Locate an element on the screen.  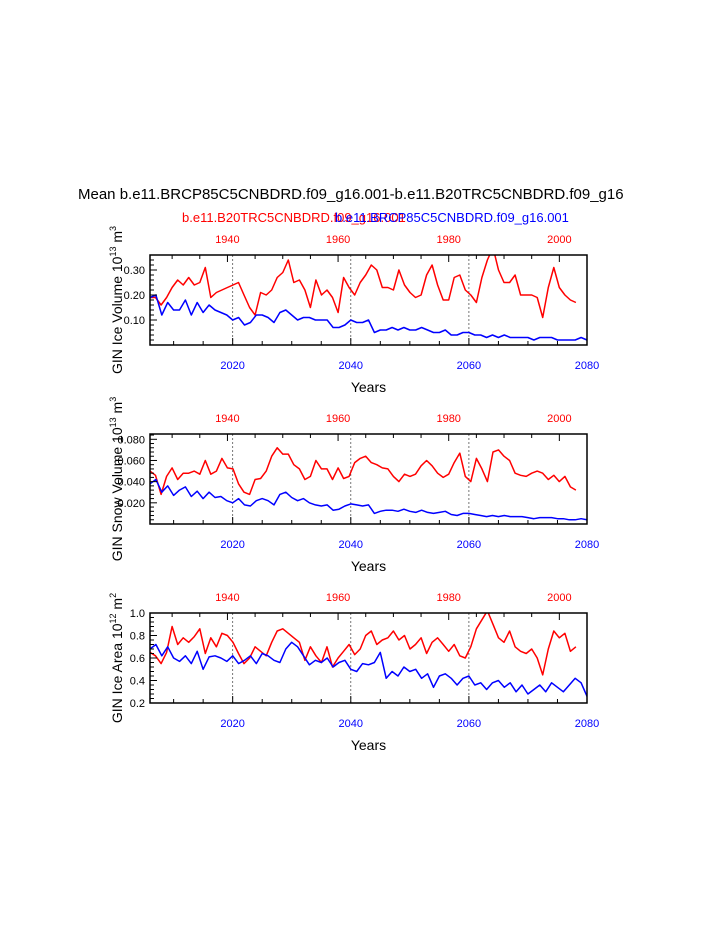
y-label-part: 12 is located at coordinates (113, 618).